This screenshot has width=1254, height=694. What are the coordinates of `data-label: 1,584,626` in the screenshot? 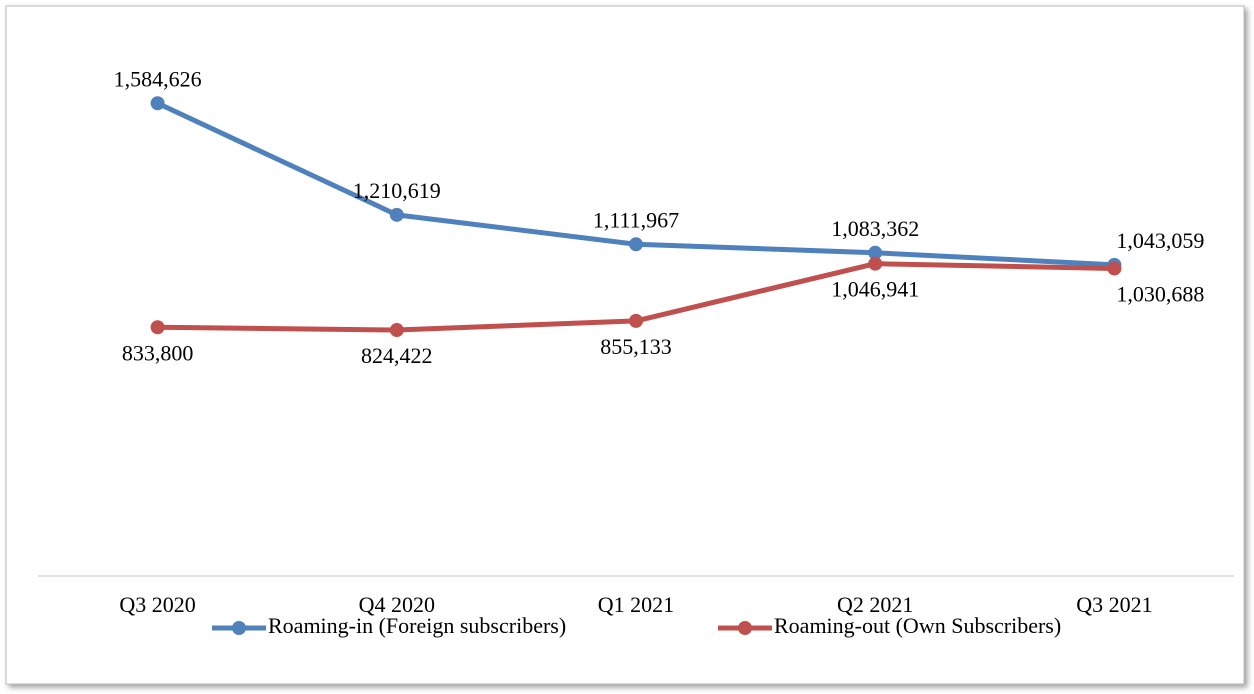 It's located at (158, 78).